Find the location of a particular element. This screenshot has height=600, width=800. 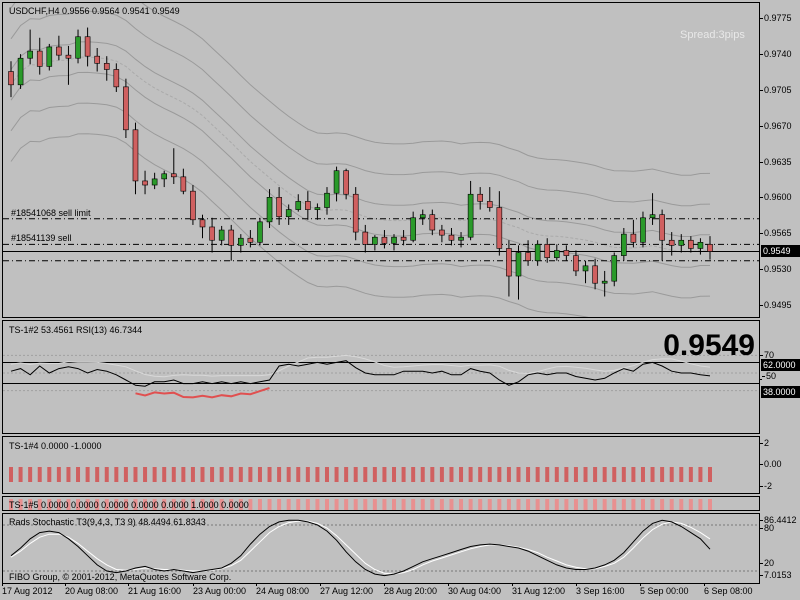

current-price-badge: 0.9549 is located at coordinates (780, 250).